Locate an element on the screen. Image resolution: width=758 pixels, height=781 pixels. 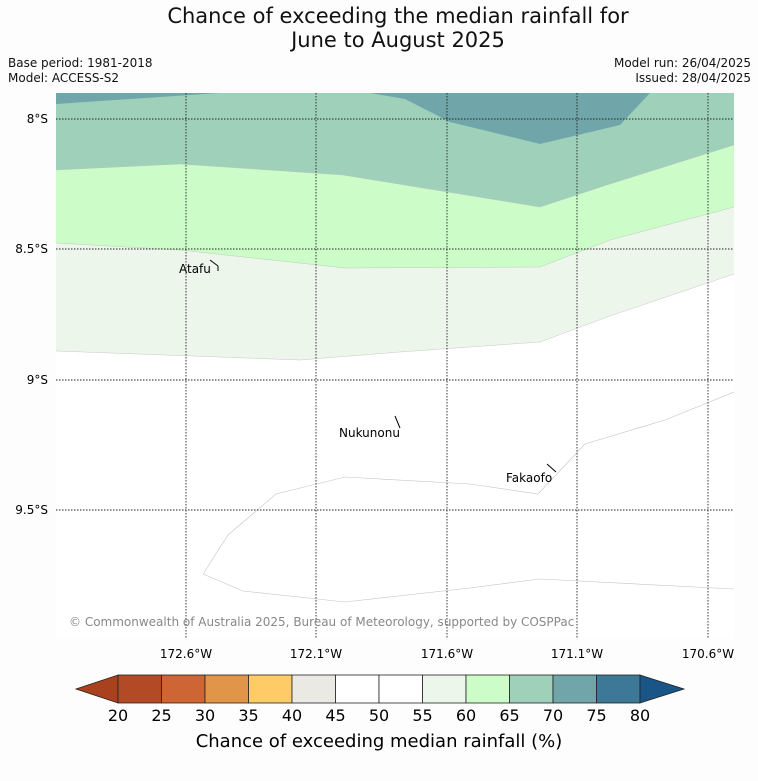
place-label-fakaofo: Fakaofo is located at coordinates (529, 478).